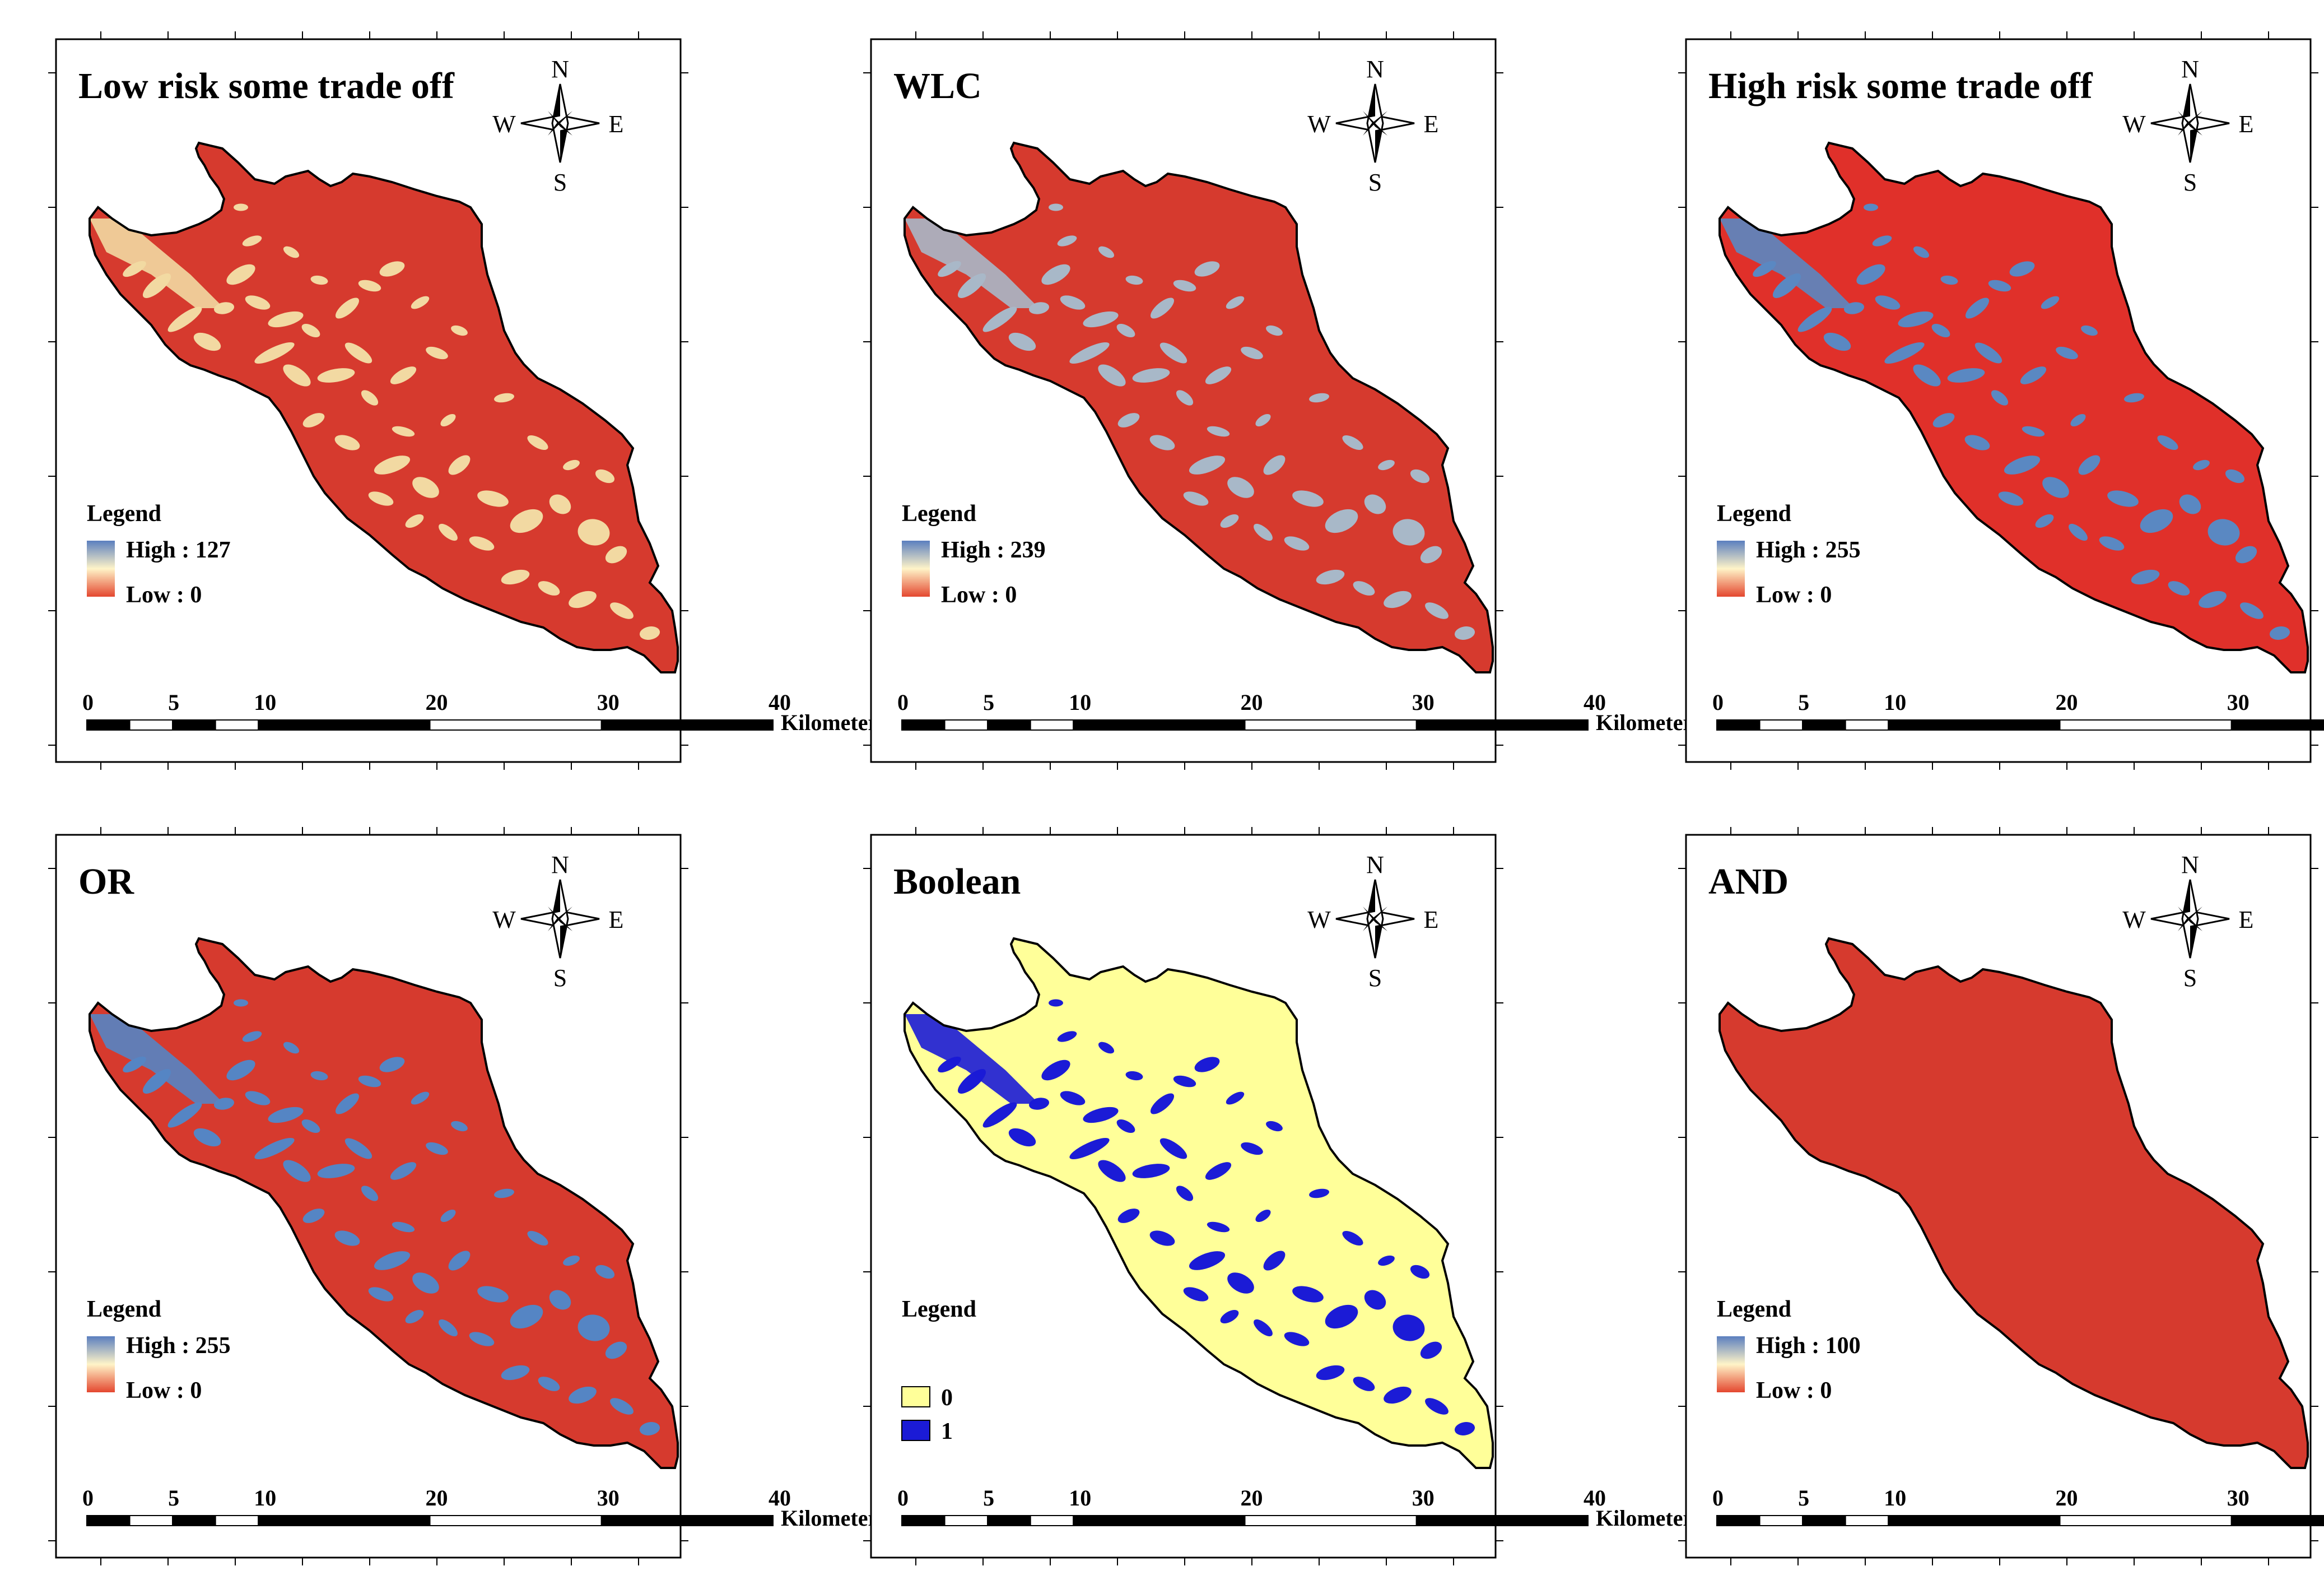  Describe the element at coordinates (106, 881) in the screenshot. I see `panel-title: OR` at that location.